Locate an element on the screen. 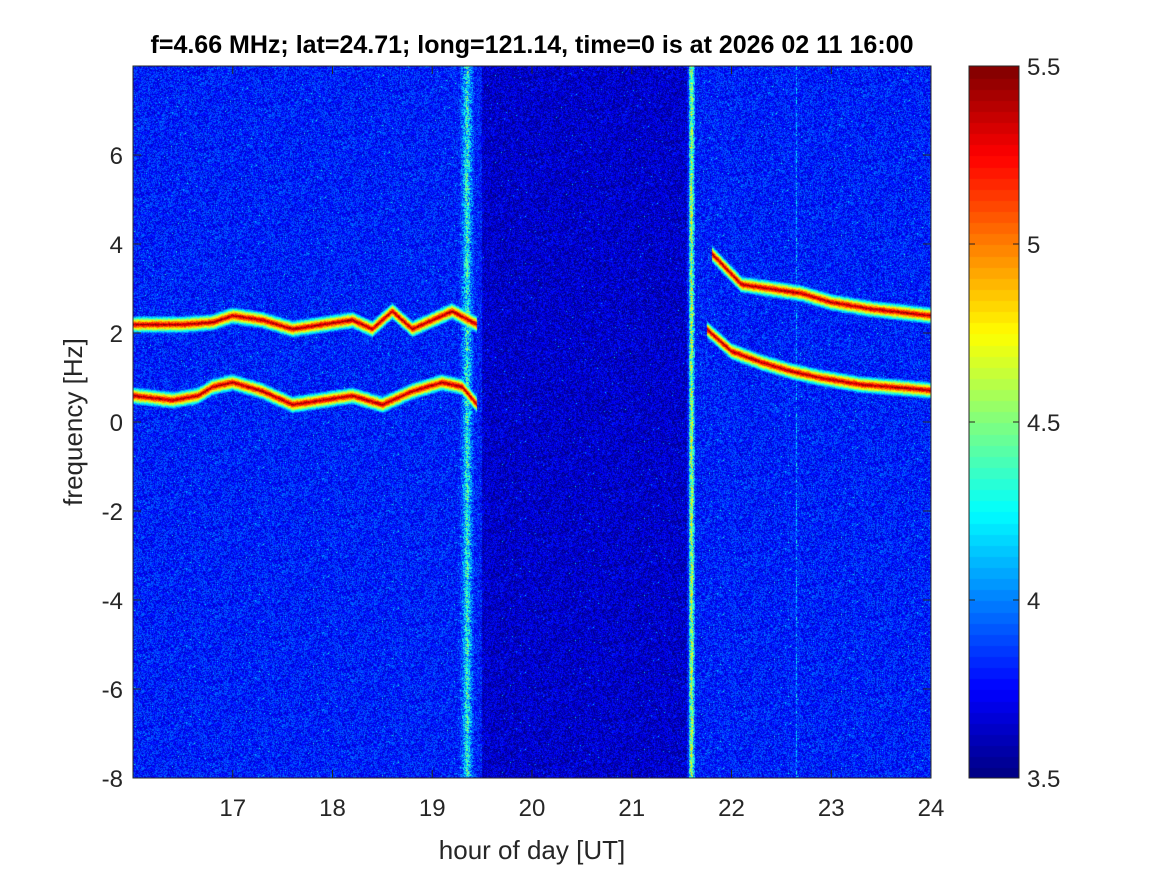  colorbar-tick-label: 4.5 is located at coordinates (1043, 423).